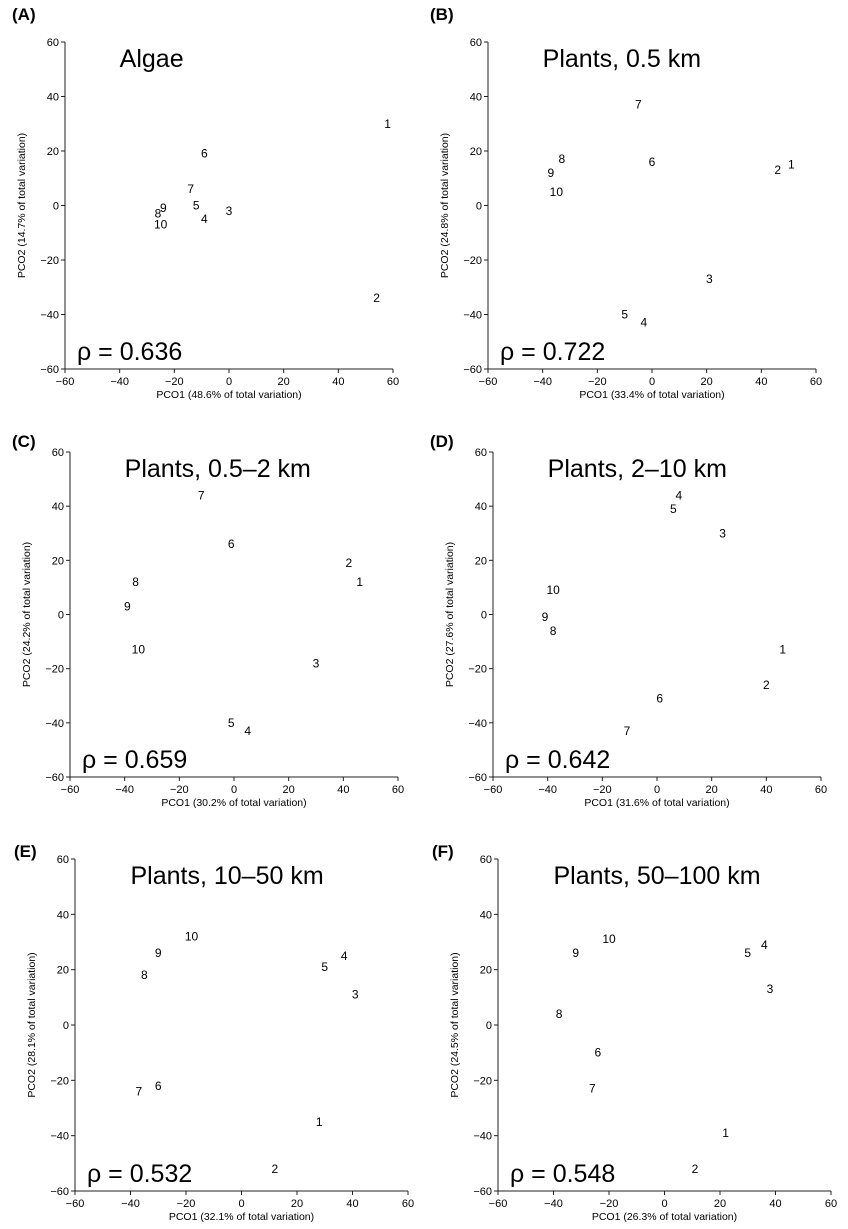  Describe the element at coordinates (152, 59) in the screenshot. I see `panel-title: Algae` at that location.